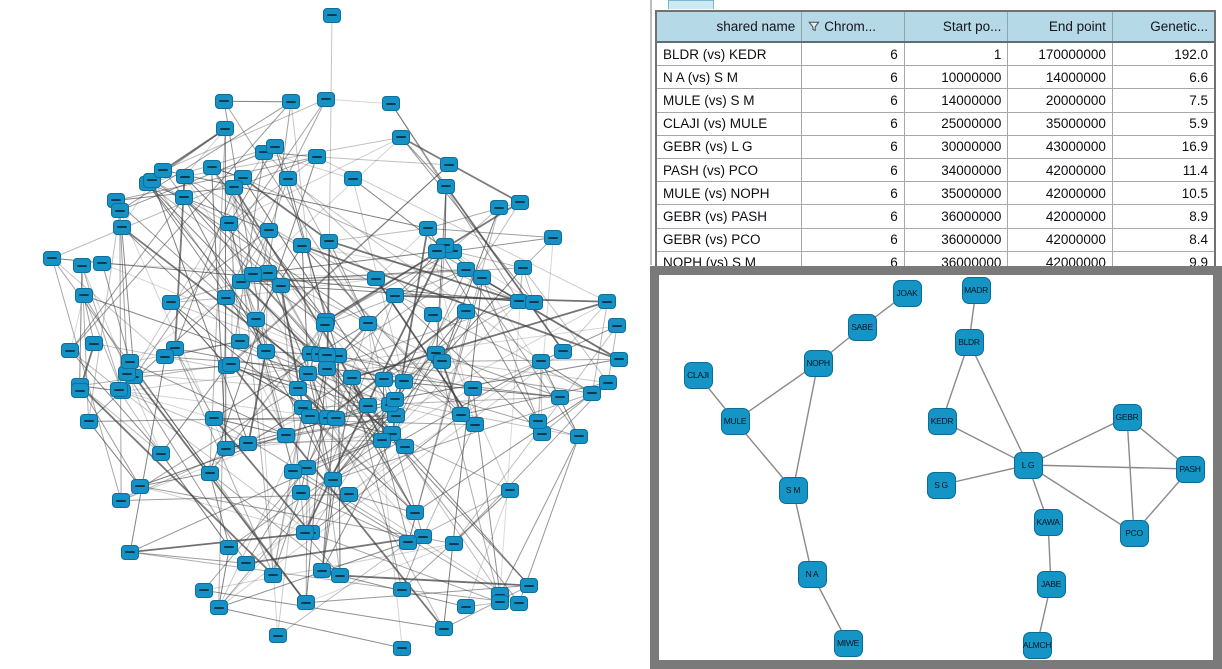  What do you see at coordinates (730, 123) in the screenshot?
I see `table-cell: CLAJI (vs) MULE` at bounding box center [730, 123].